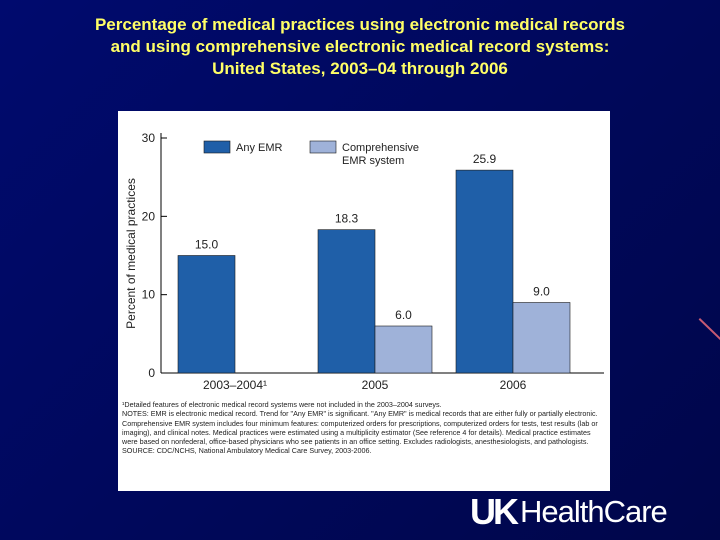 This screenshot has width=720, height=540. Describe the element at coordinates (259, 148) in the screenshot. I see `legend-label: Any EMR` at that location.